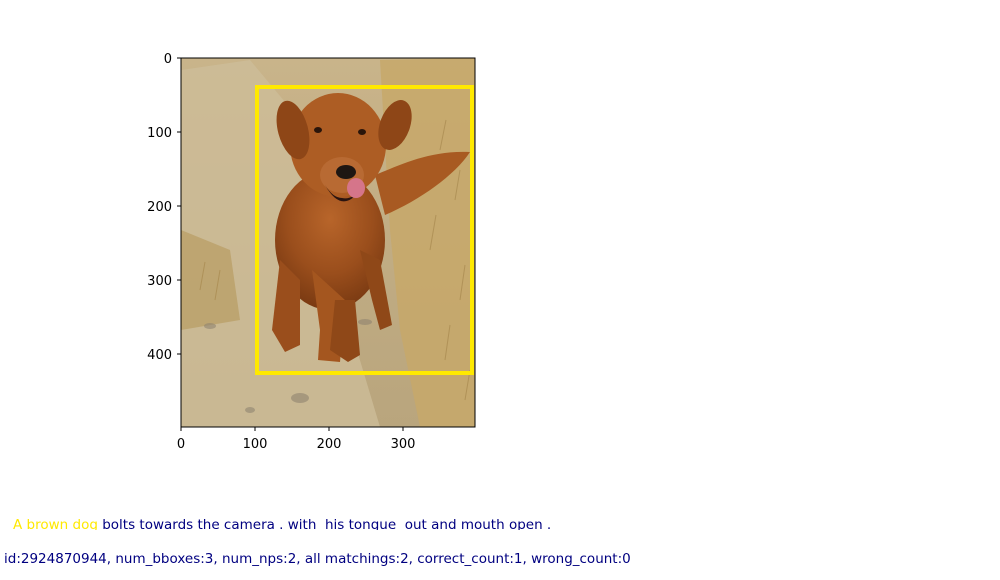 This screenshot has height=580, width=1000. What do you see at coordinates (329, 444) in the screenshot?
I see `x-tick-label: 200` at bounding box center [329, 444].